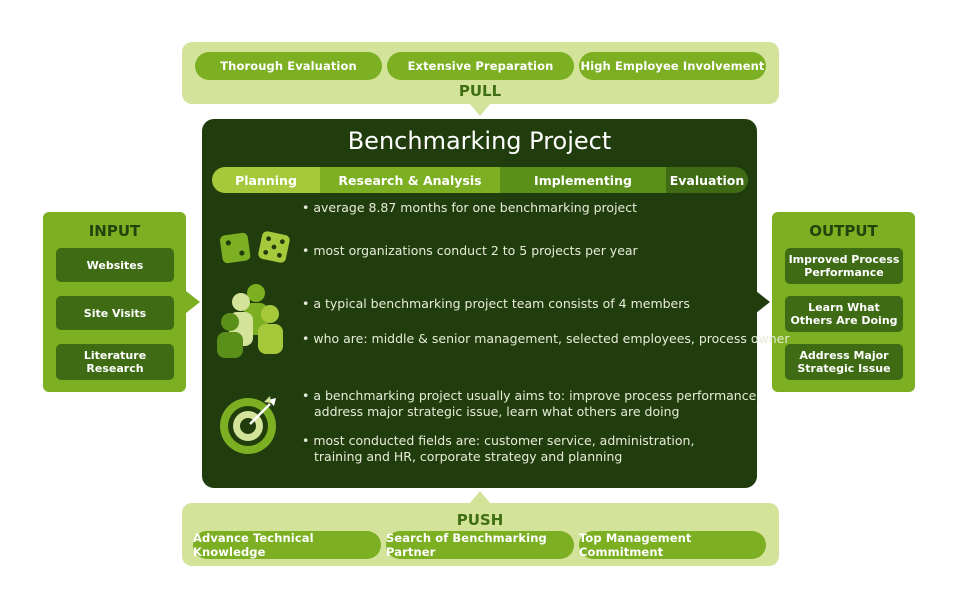  Describe the element at coordinates (114, 231) in the screenshot. I see `input-title: INPUT` at that location.